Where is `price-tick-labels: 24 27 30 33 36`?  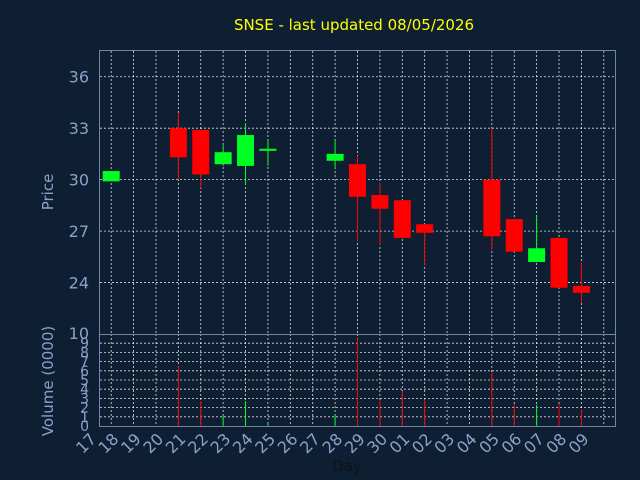 price-tick-labels: 24 27 30 33 36 is located at coordinates (79, 180).